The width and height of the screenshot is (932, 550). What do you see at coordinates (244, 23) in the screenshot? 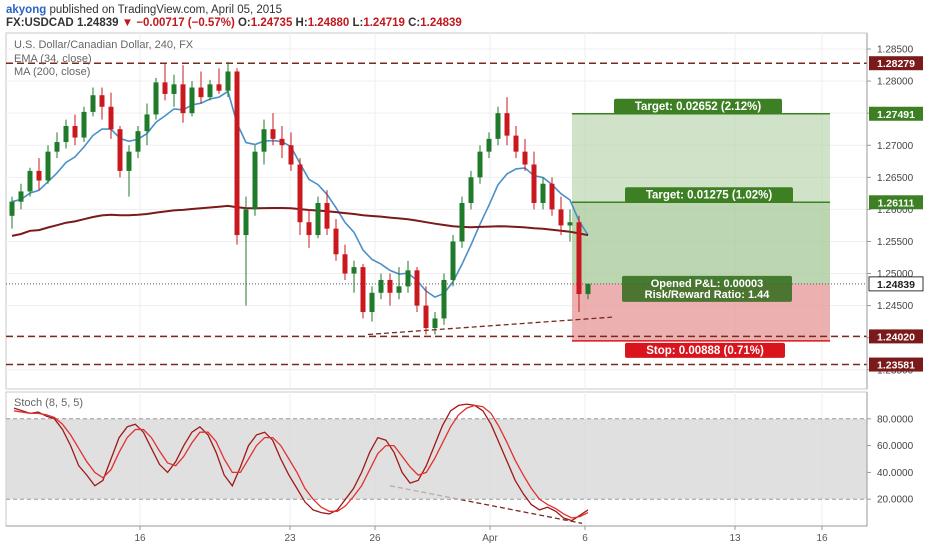
I see `open-label: O:` at bounding box center [244, 23].